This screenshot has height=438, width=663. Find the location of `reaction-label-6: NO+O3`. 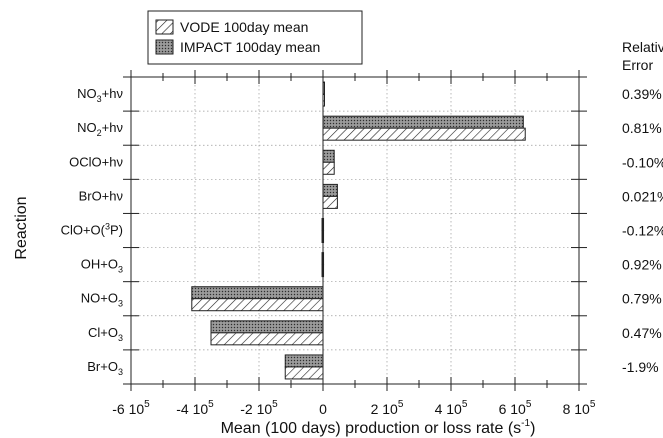

reaction-label-6: NO+O3 is located at coordinates (102, 300).